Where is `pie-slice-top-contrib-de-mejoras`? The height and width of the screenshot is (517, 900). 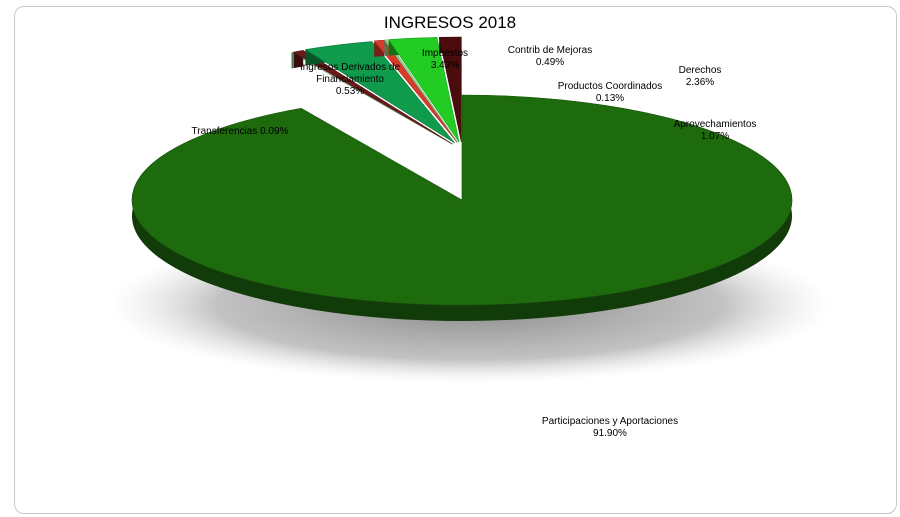
pie-slice-top-contrib-de-mejoras is located at coordinates (415, 91).